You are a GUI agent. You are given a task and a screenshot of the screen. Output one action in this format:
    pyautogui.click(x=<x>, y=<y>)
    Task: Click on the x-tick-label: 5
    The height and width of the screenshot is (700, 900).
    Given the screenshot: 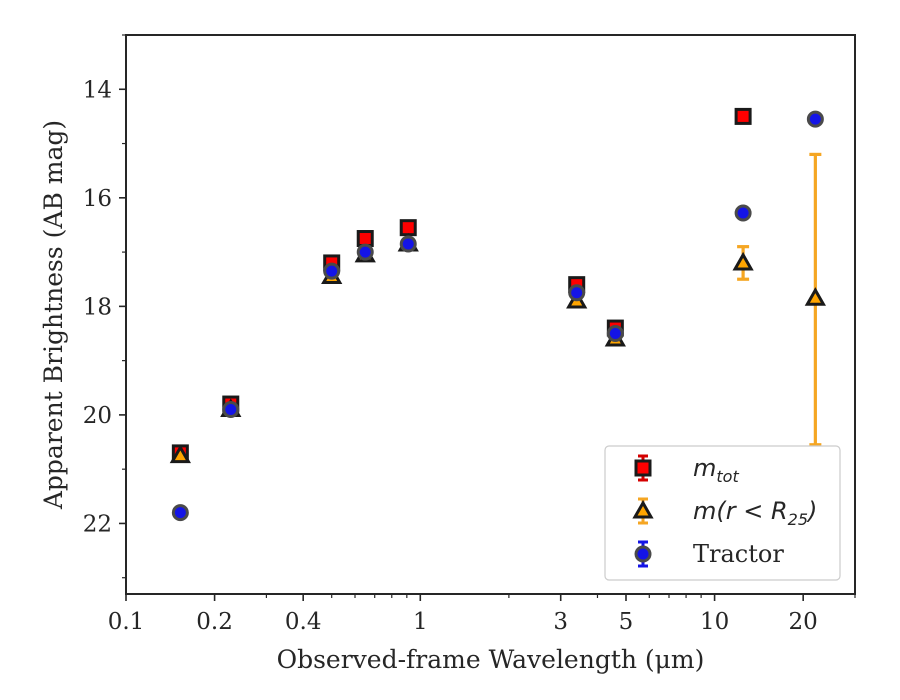 What is the action you would take?
    pyautogui.click(x=626, y=622)
    